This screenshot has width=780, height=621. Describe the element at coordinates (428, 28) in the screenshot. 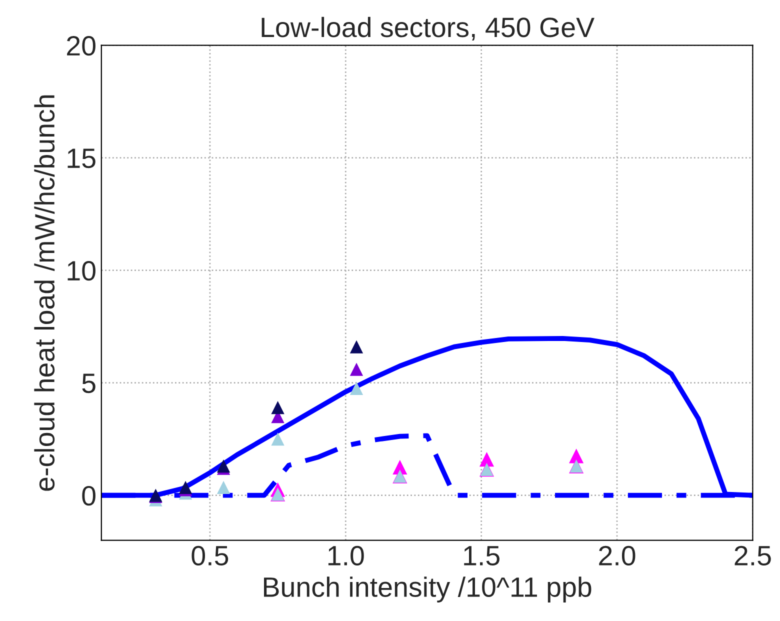

I see `chart-title: Low-load sectors, 450 GeV` at that location.